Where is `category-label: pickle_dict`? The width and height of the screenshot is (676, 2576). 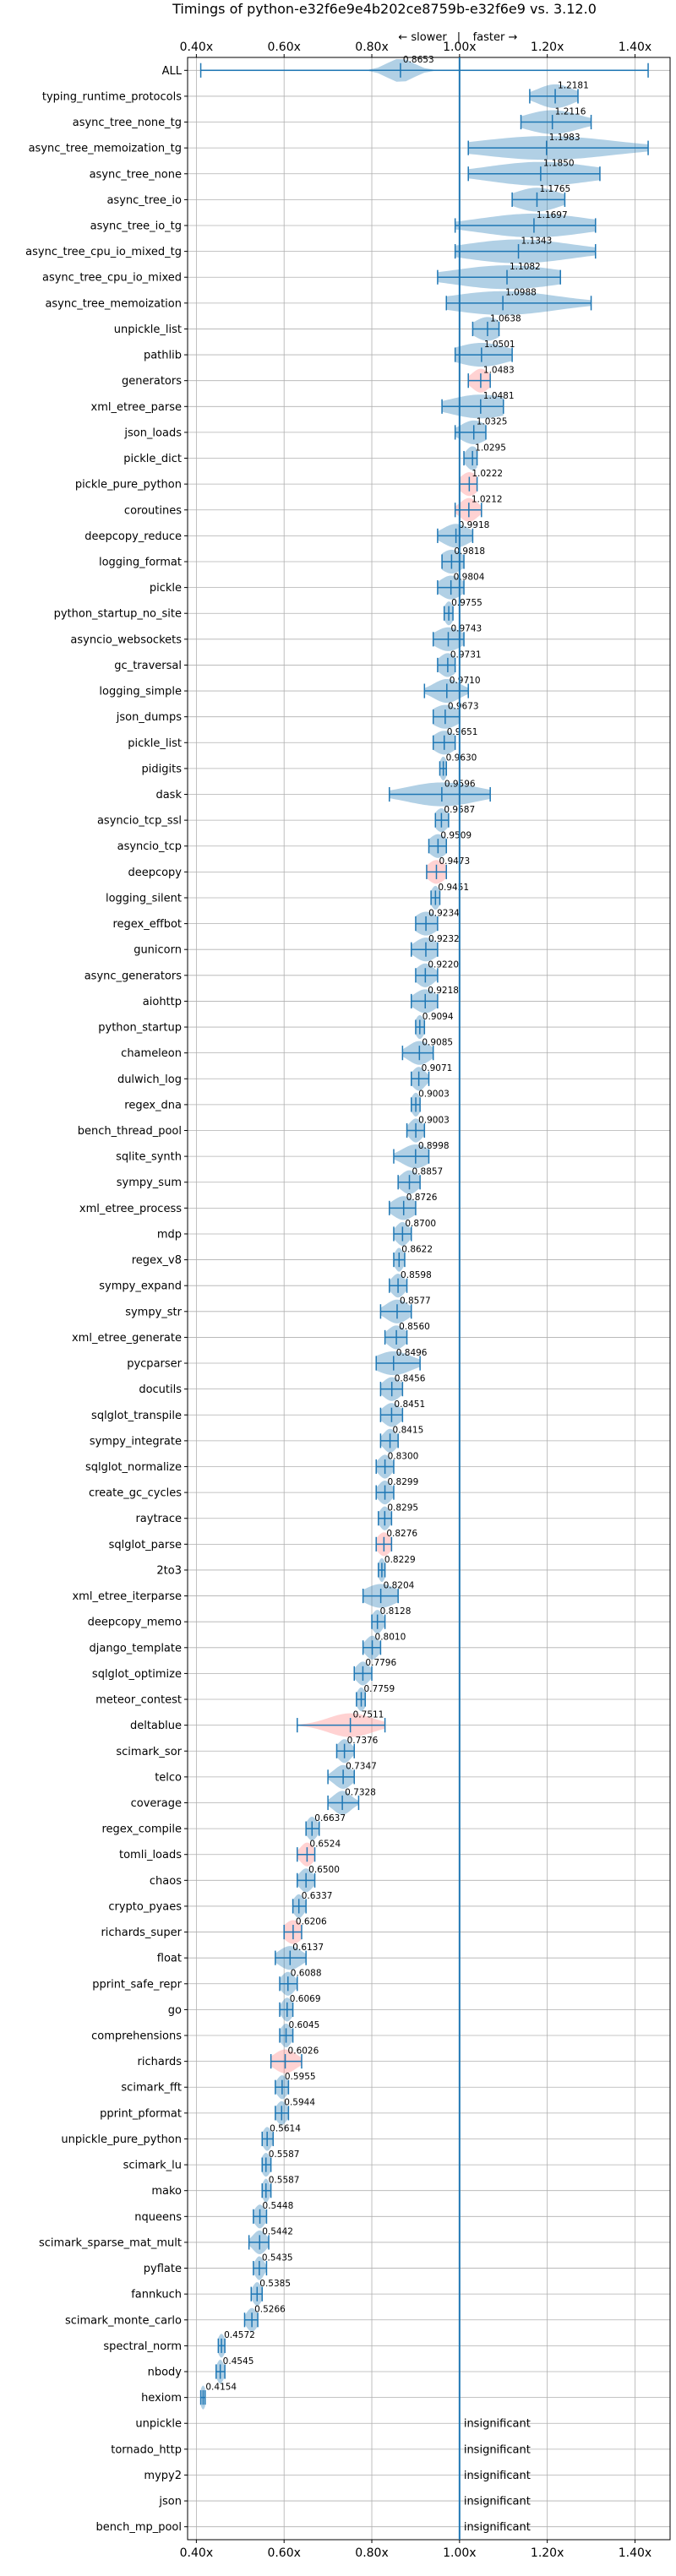 category-label: pickle_dict is located at coordinates (152, 459).